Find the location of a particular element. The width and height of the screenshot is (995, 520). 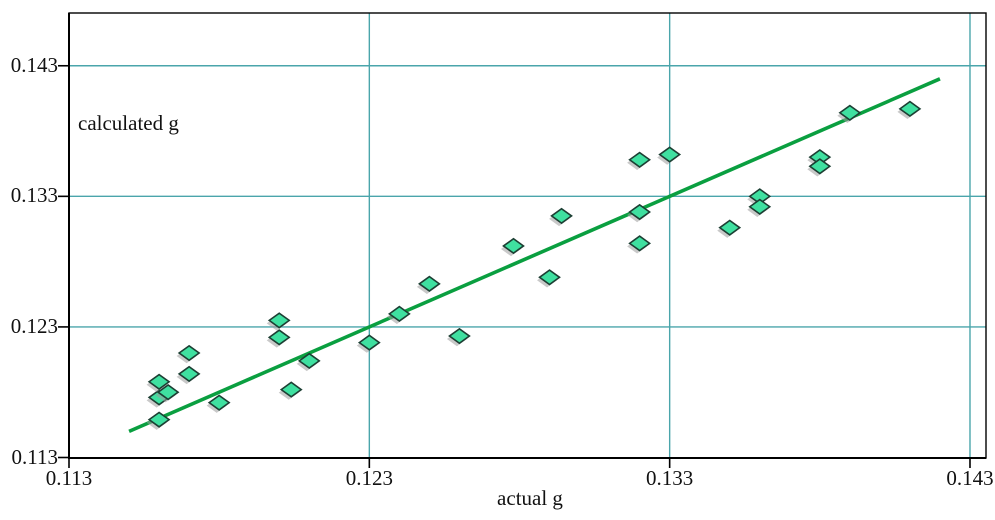

y-tick-label: 0.143 is located at coordinates (34, 64).